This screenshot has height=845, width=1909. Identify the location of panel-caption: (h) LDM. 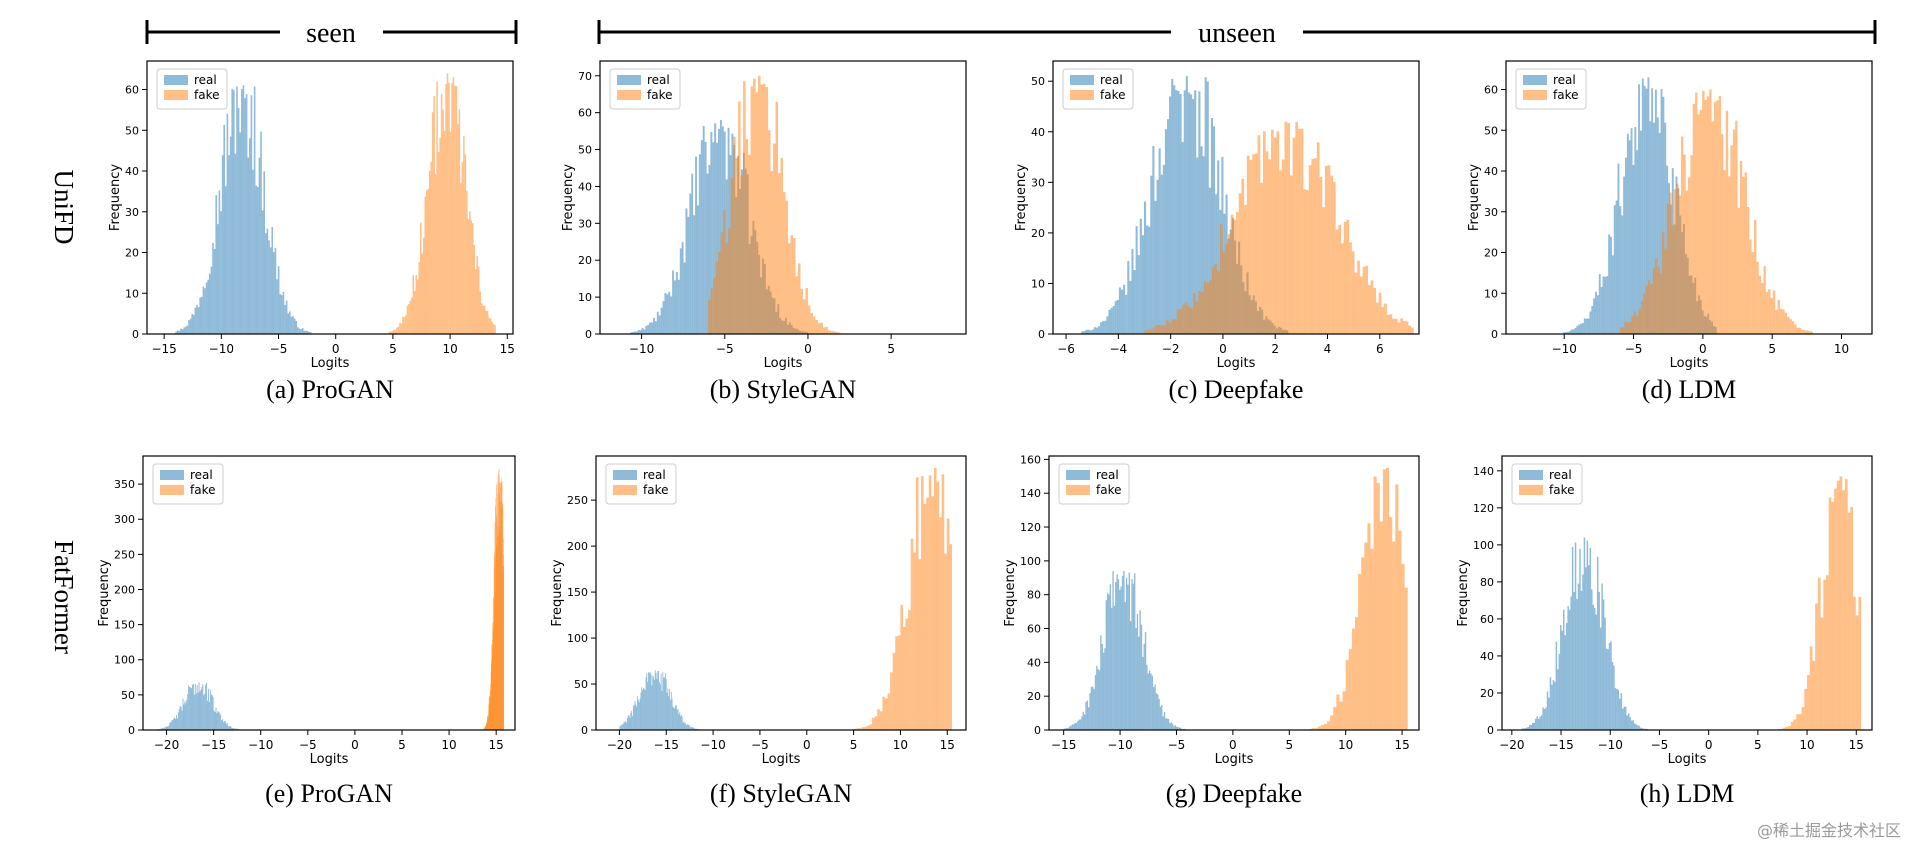
(1687, 793).